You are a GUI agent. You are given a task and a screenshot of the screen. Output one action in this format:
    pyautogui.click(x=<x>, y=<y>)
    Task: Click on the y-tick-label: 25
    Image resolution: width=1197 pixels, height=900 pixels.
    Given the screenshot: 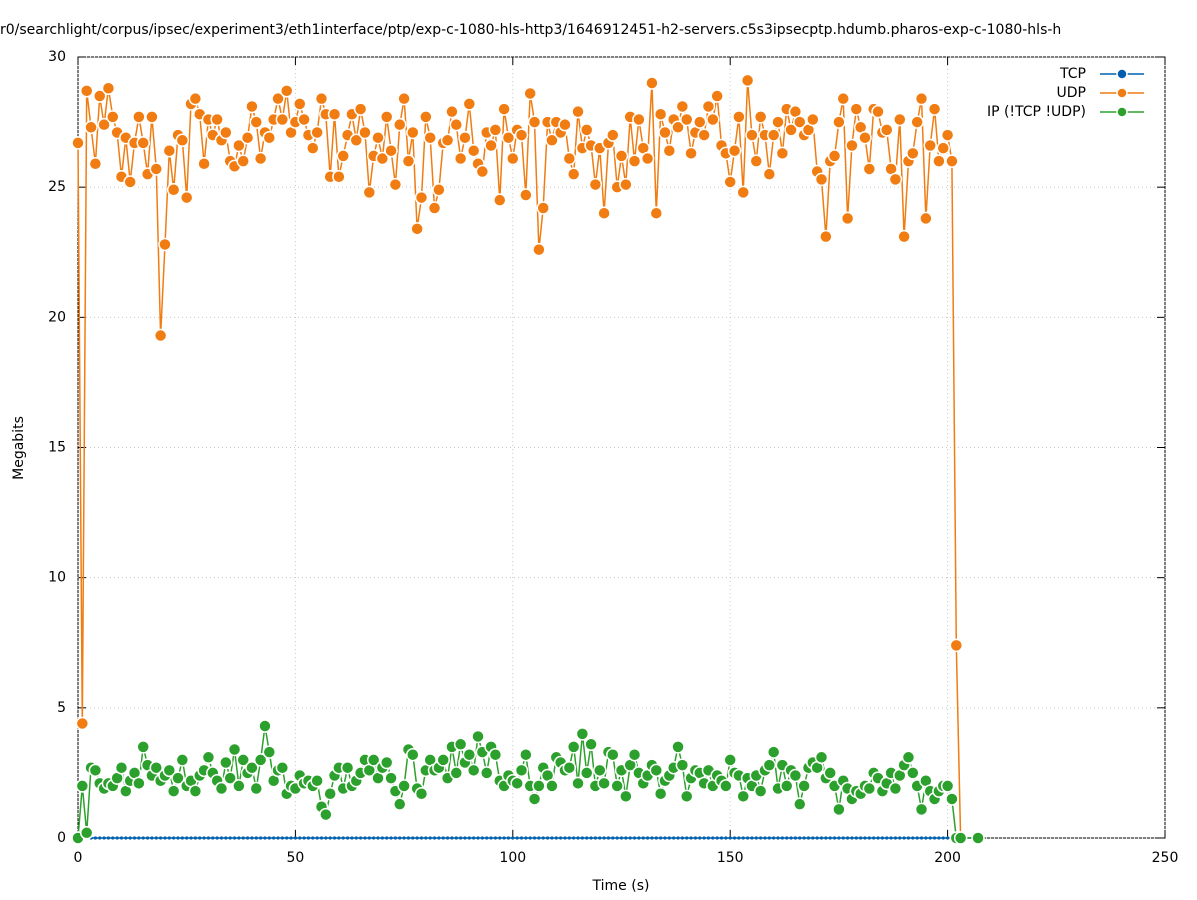 What is the action you would take?
    pyautogui.click(x=57, y=187)
    